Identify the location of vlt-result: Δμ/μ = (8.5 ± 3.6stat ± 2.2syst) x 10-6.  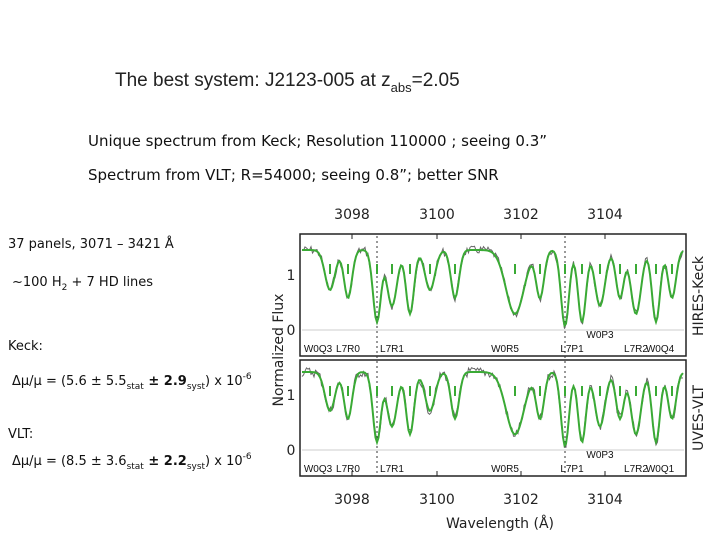
(132, 462).